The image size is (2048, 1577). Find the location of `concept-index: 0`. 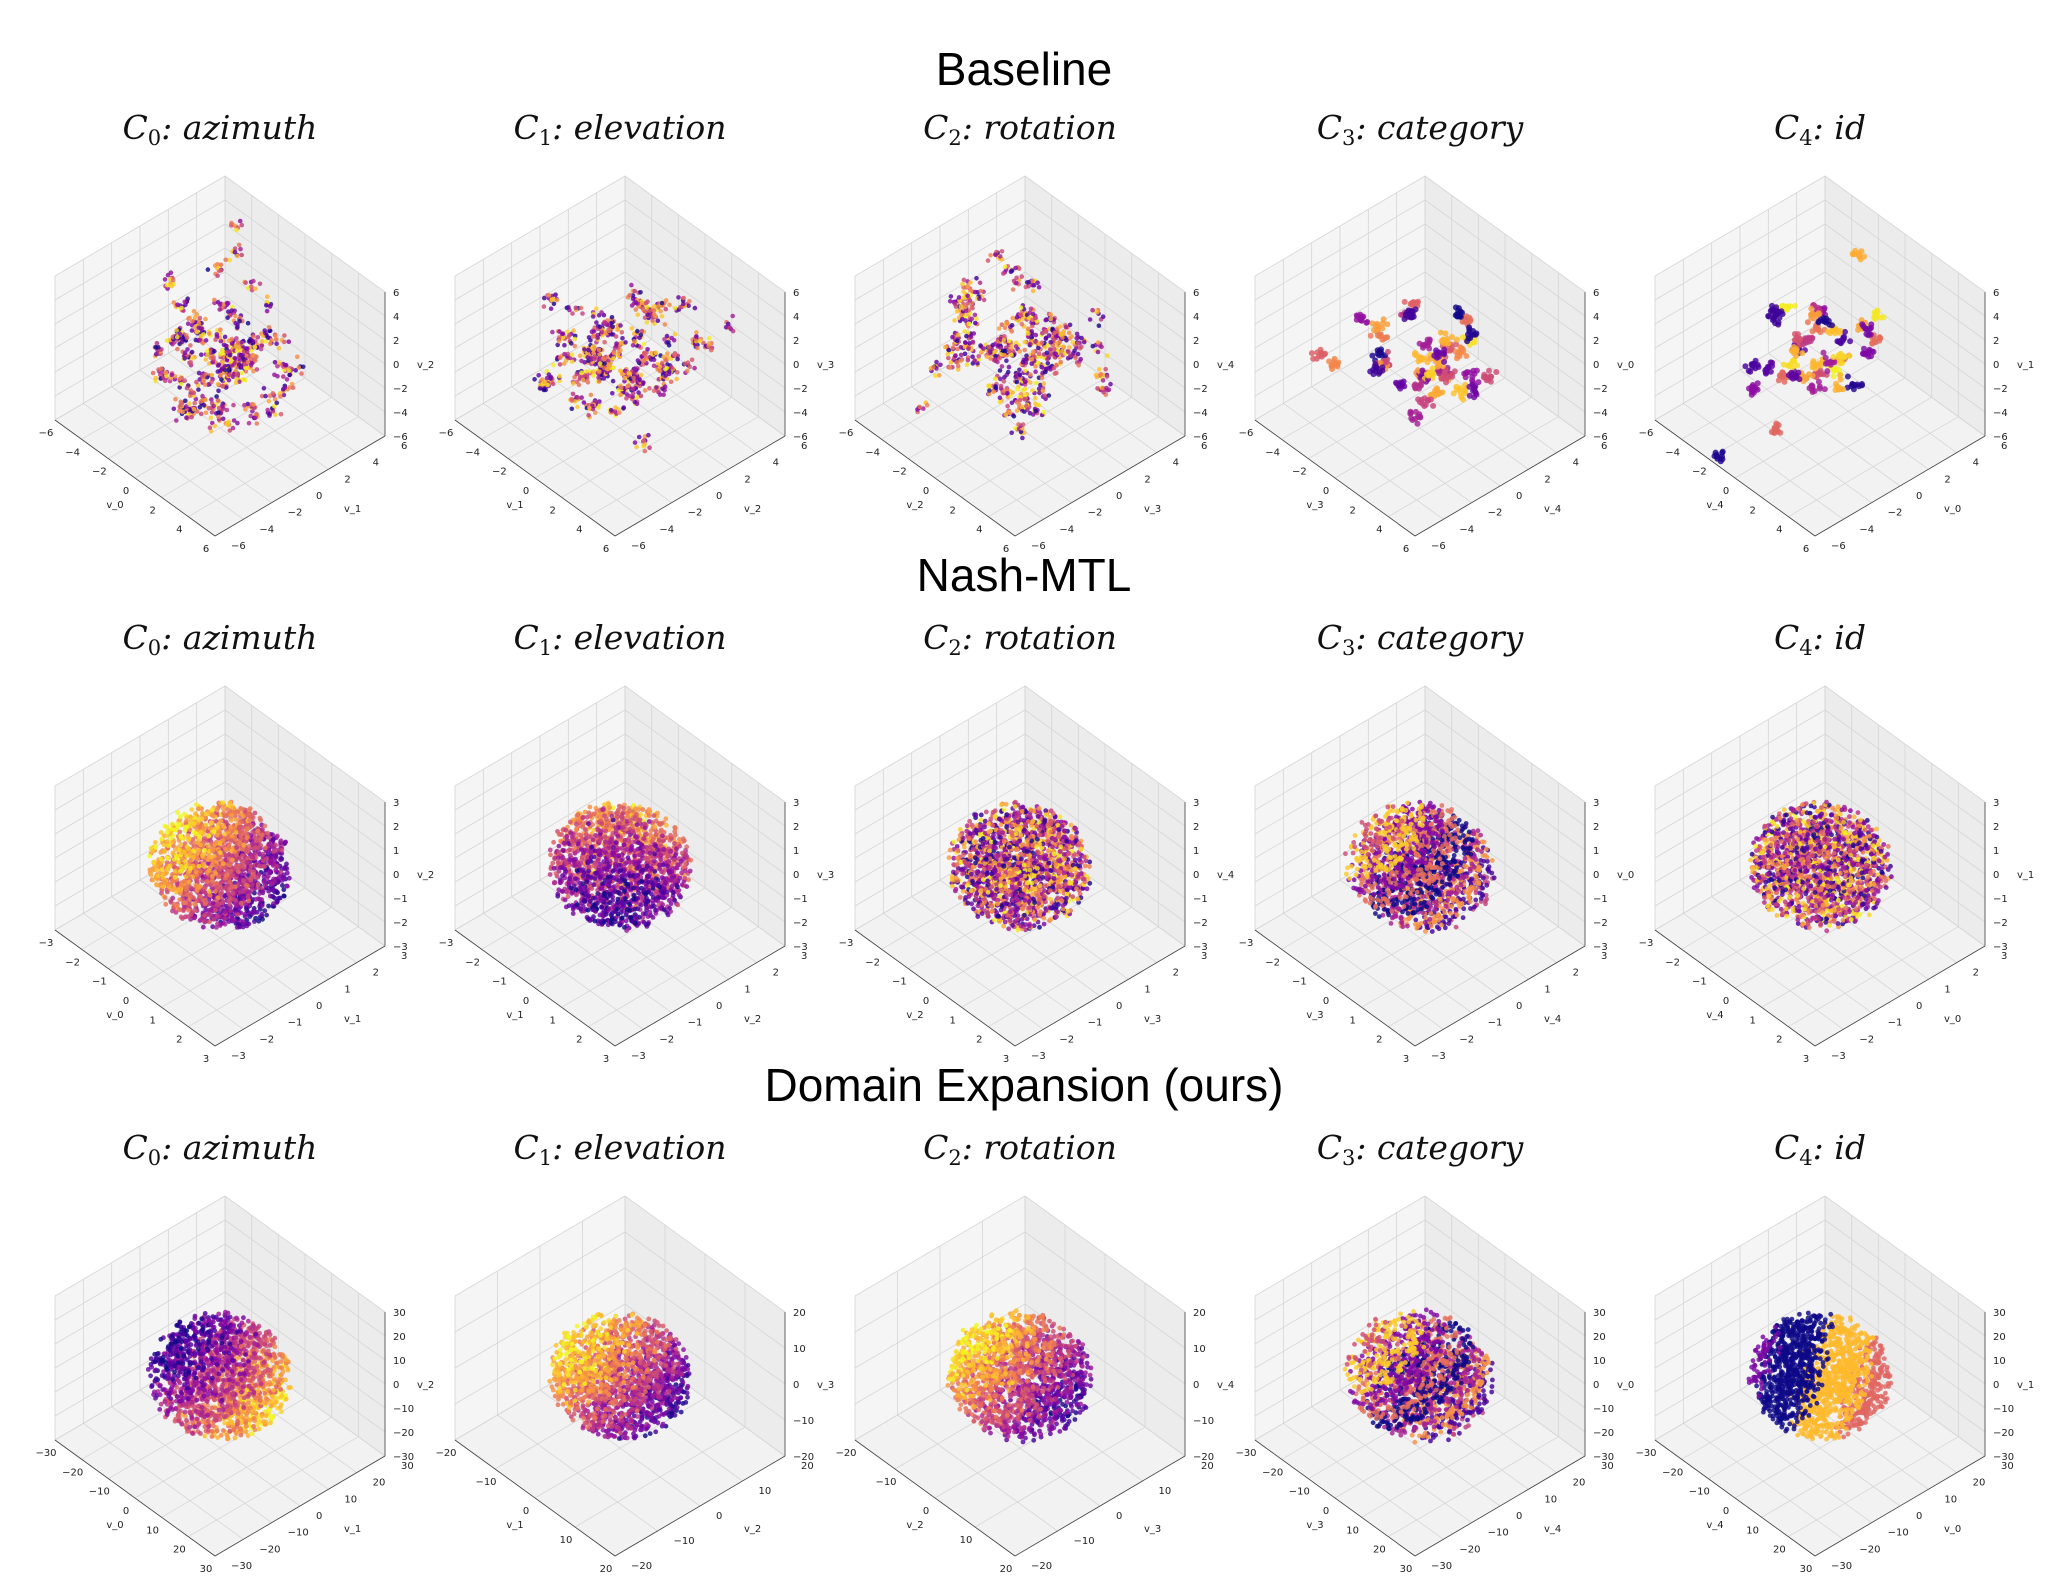

concept-index: 0 is located at coordinates (154, 648).